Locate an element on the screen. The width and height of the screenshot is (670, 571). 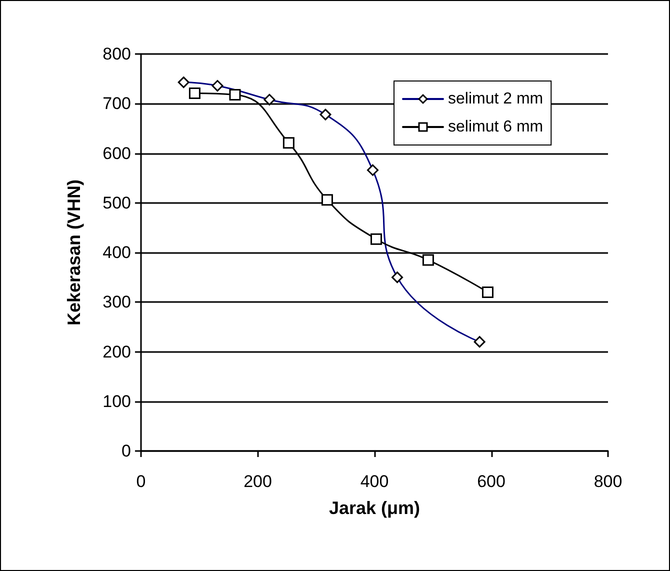
y-tick-label: 800 is located at coordinates (116, 54).